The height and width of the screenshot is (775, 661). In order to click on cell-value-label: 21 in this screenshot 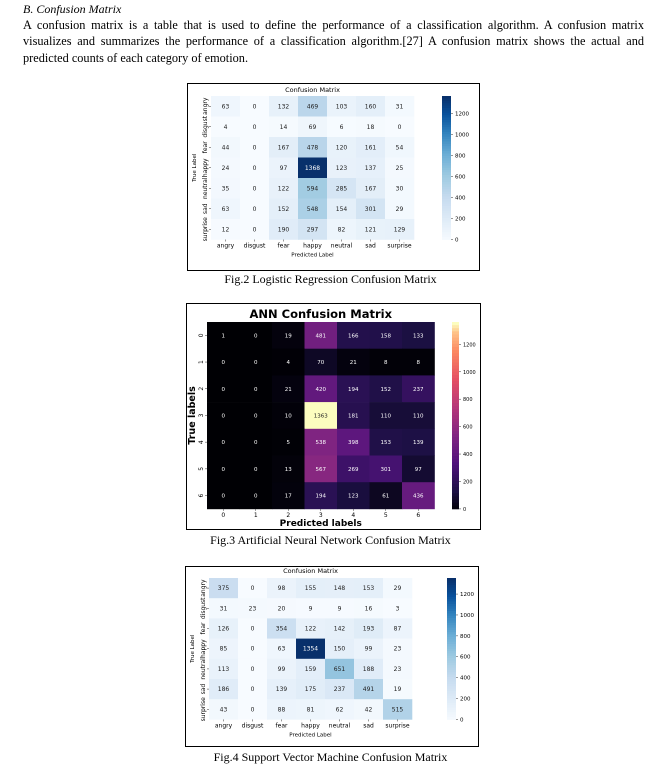, I will do `click(288, 390)`.